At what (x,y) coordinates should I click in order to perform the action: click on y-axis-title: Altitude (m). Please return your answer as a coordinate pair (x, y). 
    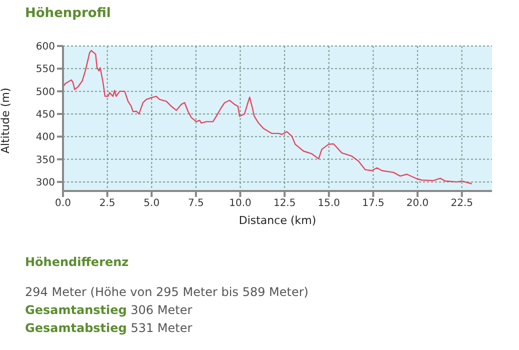
    Looking at the image, I should click on (6, 121).